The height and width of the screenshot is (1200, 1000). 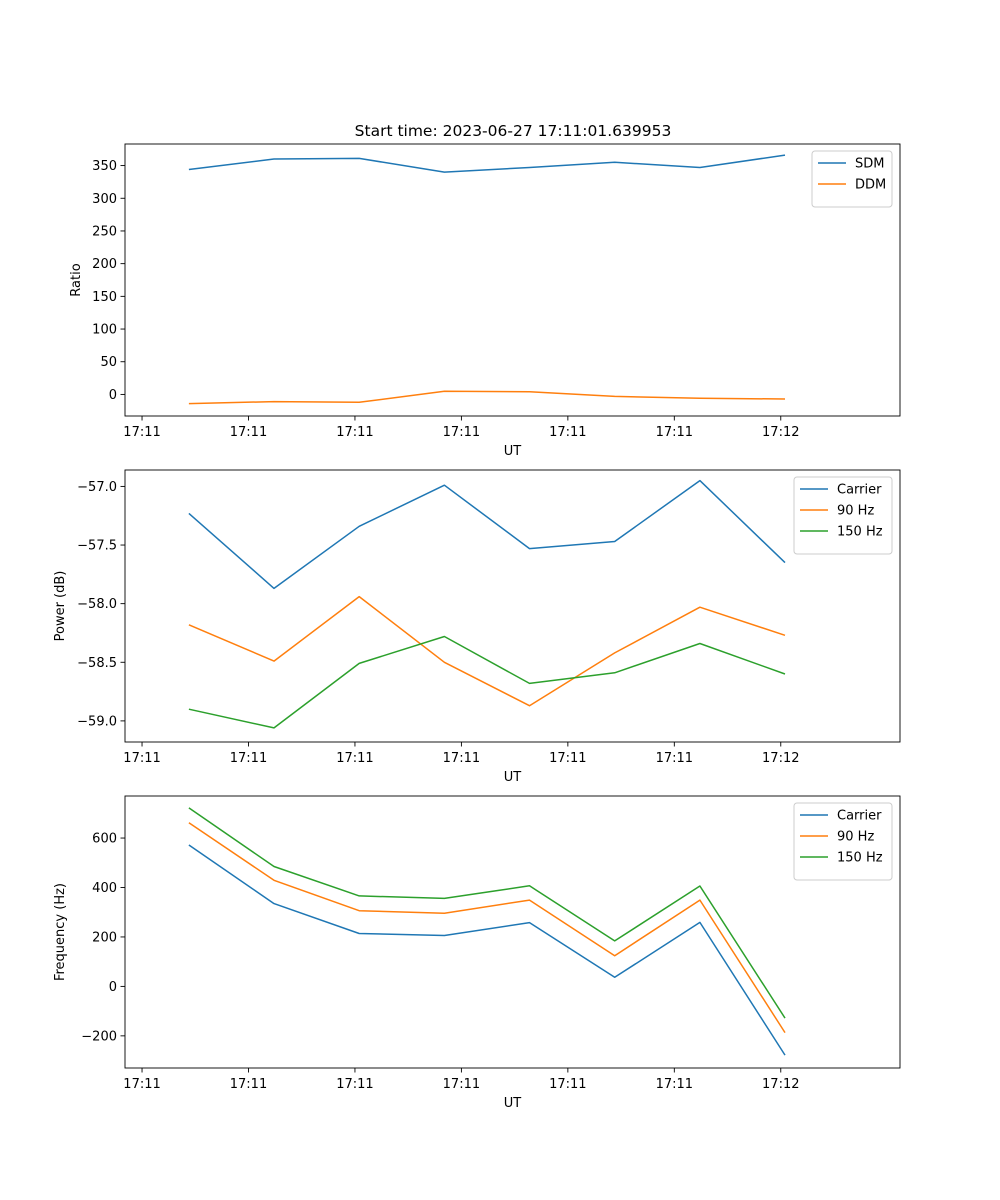 What do you see at coordinates (60, 932) in the screenshot?
I see `y-axis-label: Frequency (Hz)` at bounding box center [60, 932].